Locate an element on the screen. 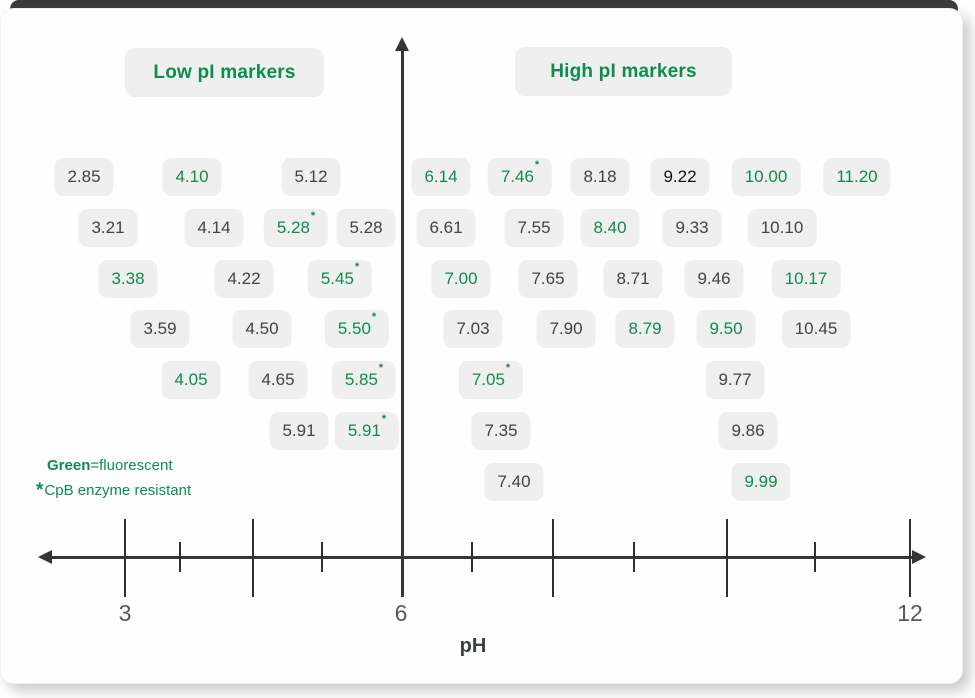  legend: Green=fluorescent *CpB enzyme resistant is located at coordinates (113, 478).